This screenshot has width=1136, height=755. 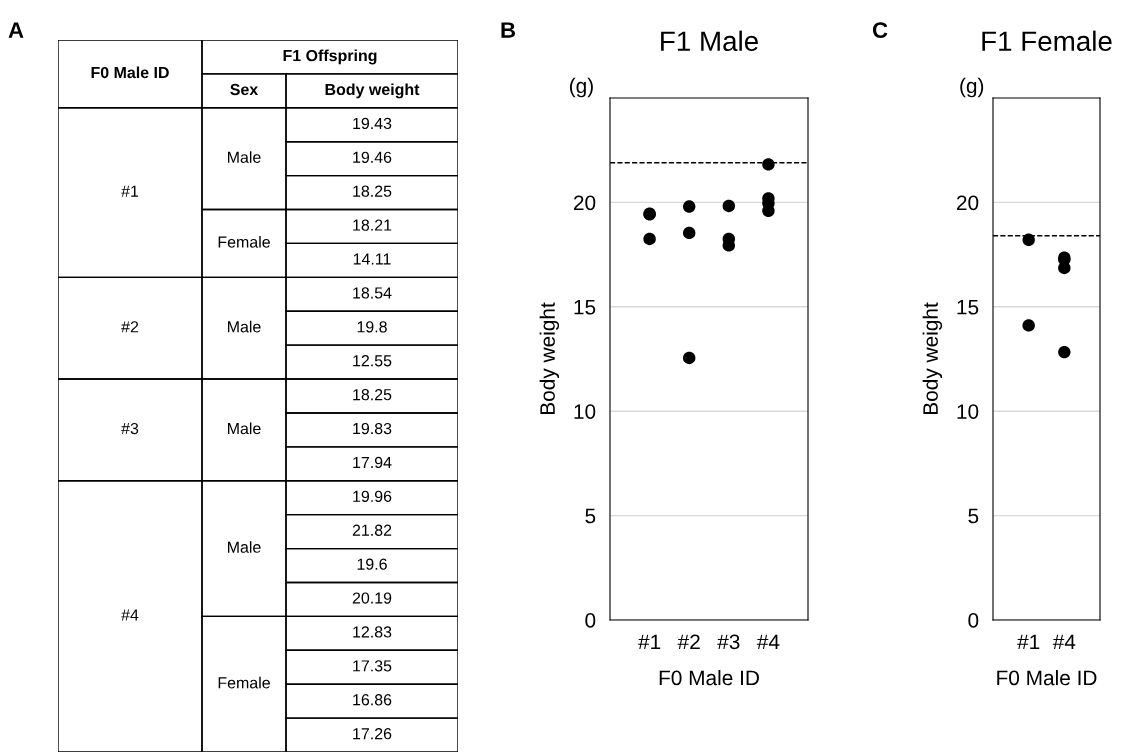 I want to click on text: 19.8, so click(x=372, y=327).